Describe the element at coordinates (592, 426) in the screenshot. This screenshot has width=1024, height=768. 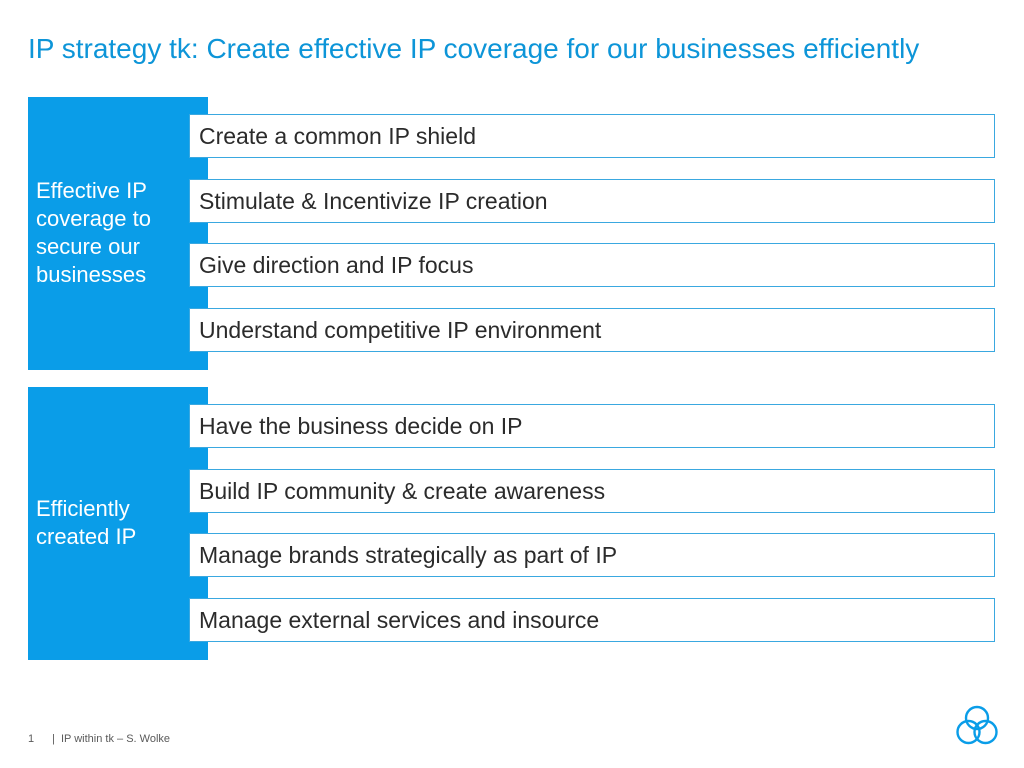
I see `strategy-item: Have the business decide on IP` at that location.